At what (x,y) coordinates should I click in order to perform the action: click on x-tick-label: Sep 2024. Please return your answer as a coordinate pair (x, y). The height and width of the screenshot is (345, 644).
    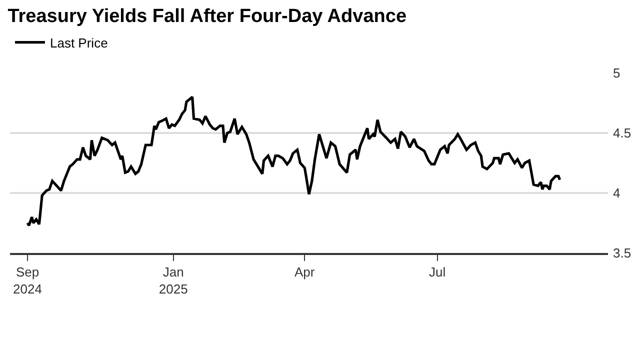
    Looking at the image, I should click on (27, 280).